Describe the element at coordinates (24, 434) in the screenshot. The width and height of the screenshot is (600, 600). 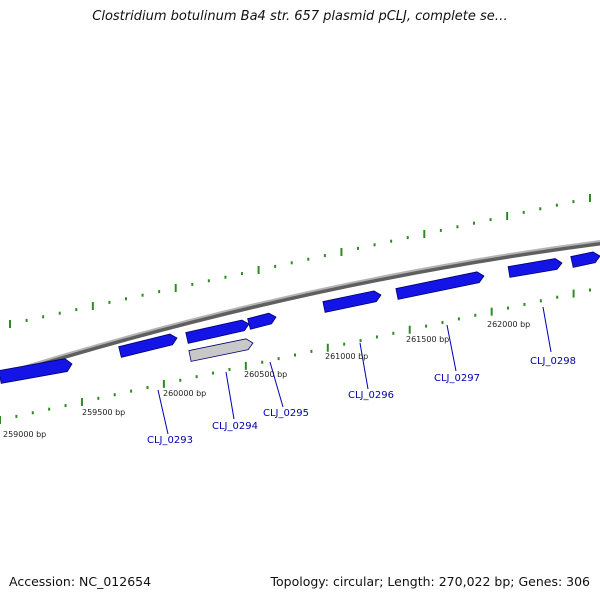
I see `position-label: 259000 bp` at that location.